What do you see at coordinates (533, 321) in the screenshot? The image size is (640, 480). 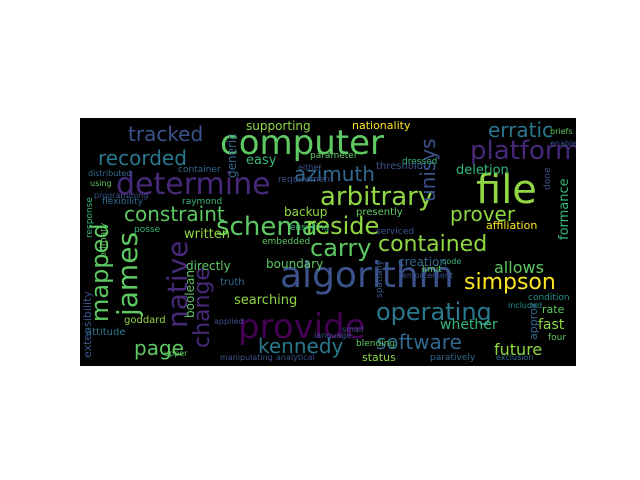 I see `word-approx: approx` at bounding box center [533, 321].